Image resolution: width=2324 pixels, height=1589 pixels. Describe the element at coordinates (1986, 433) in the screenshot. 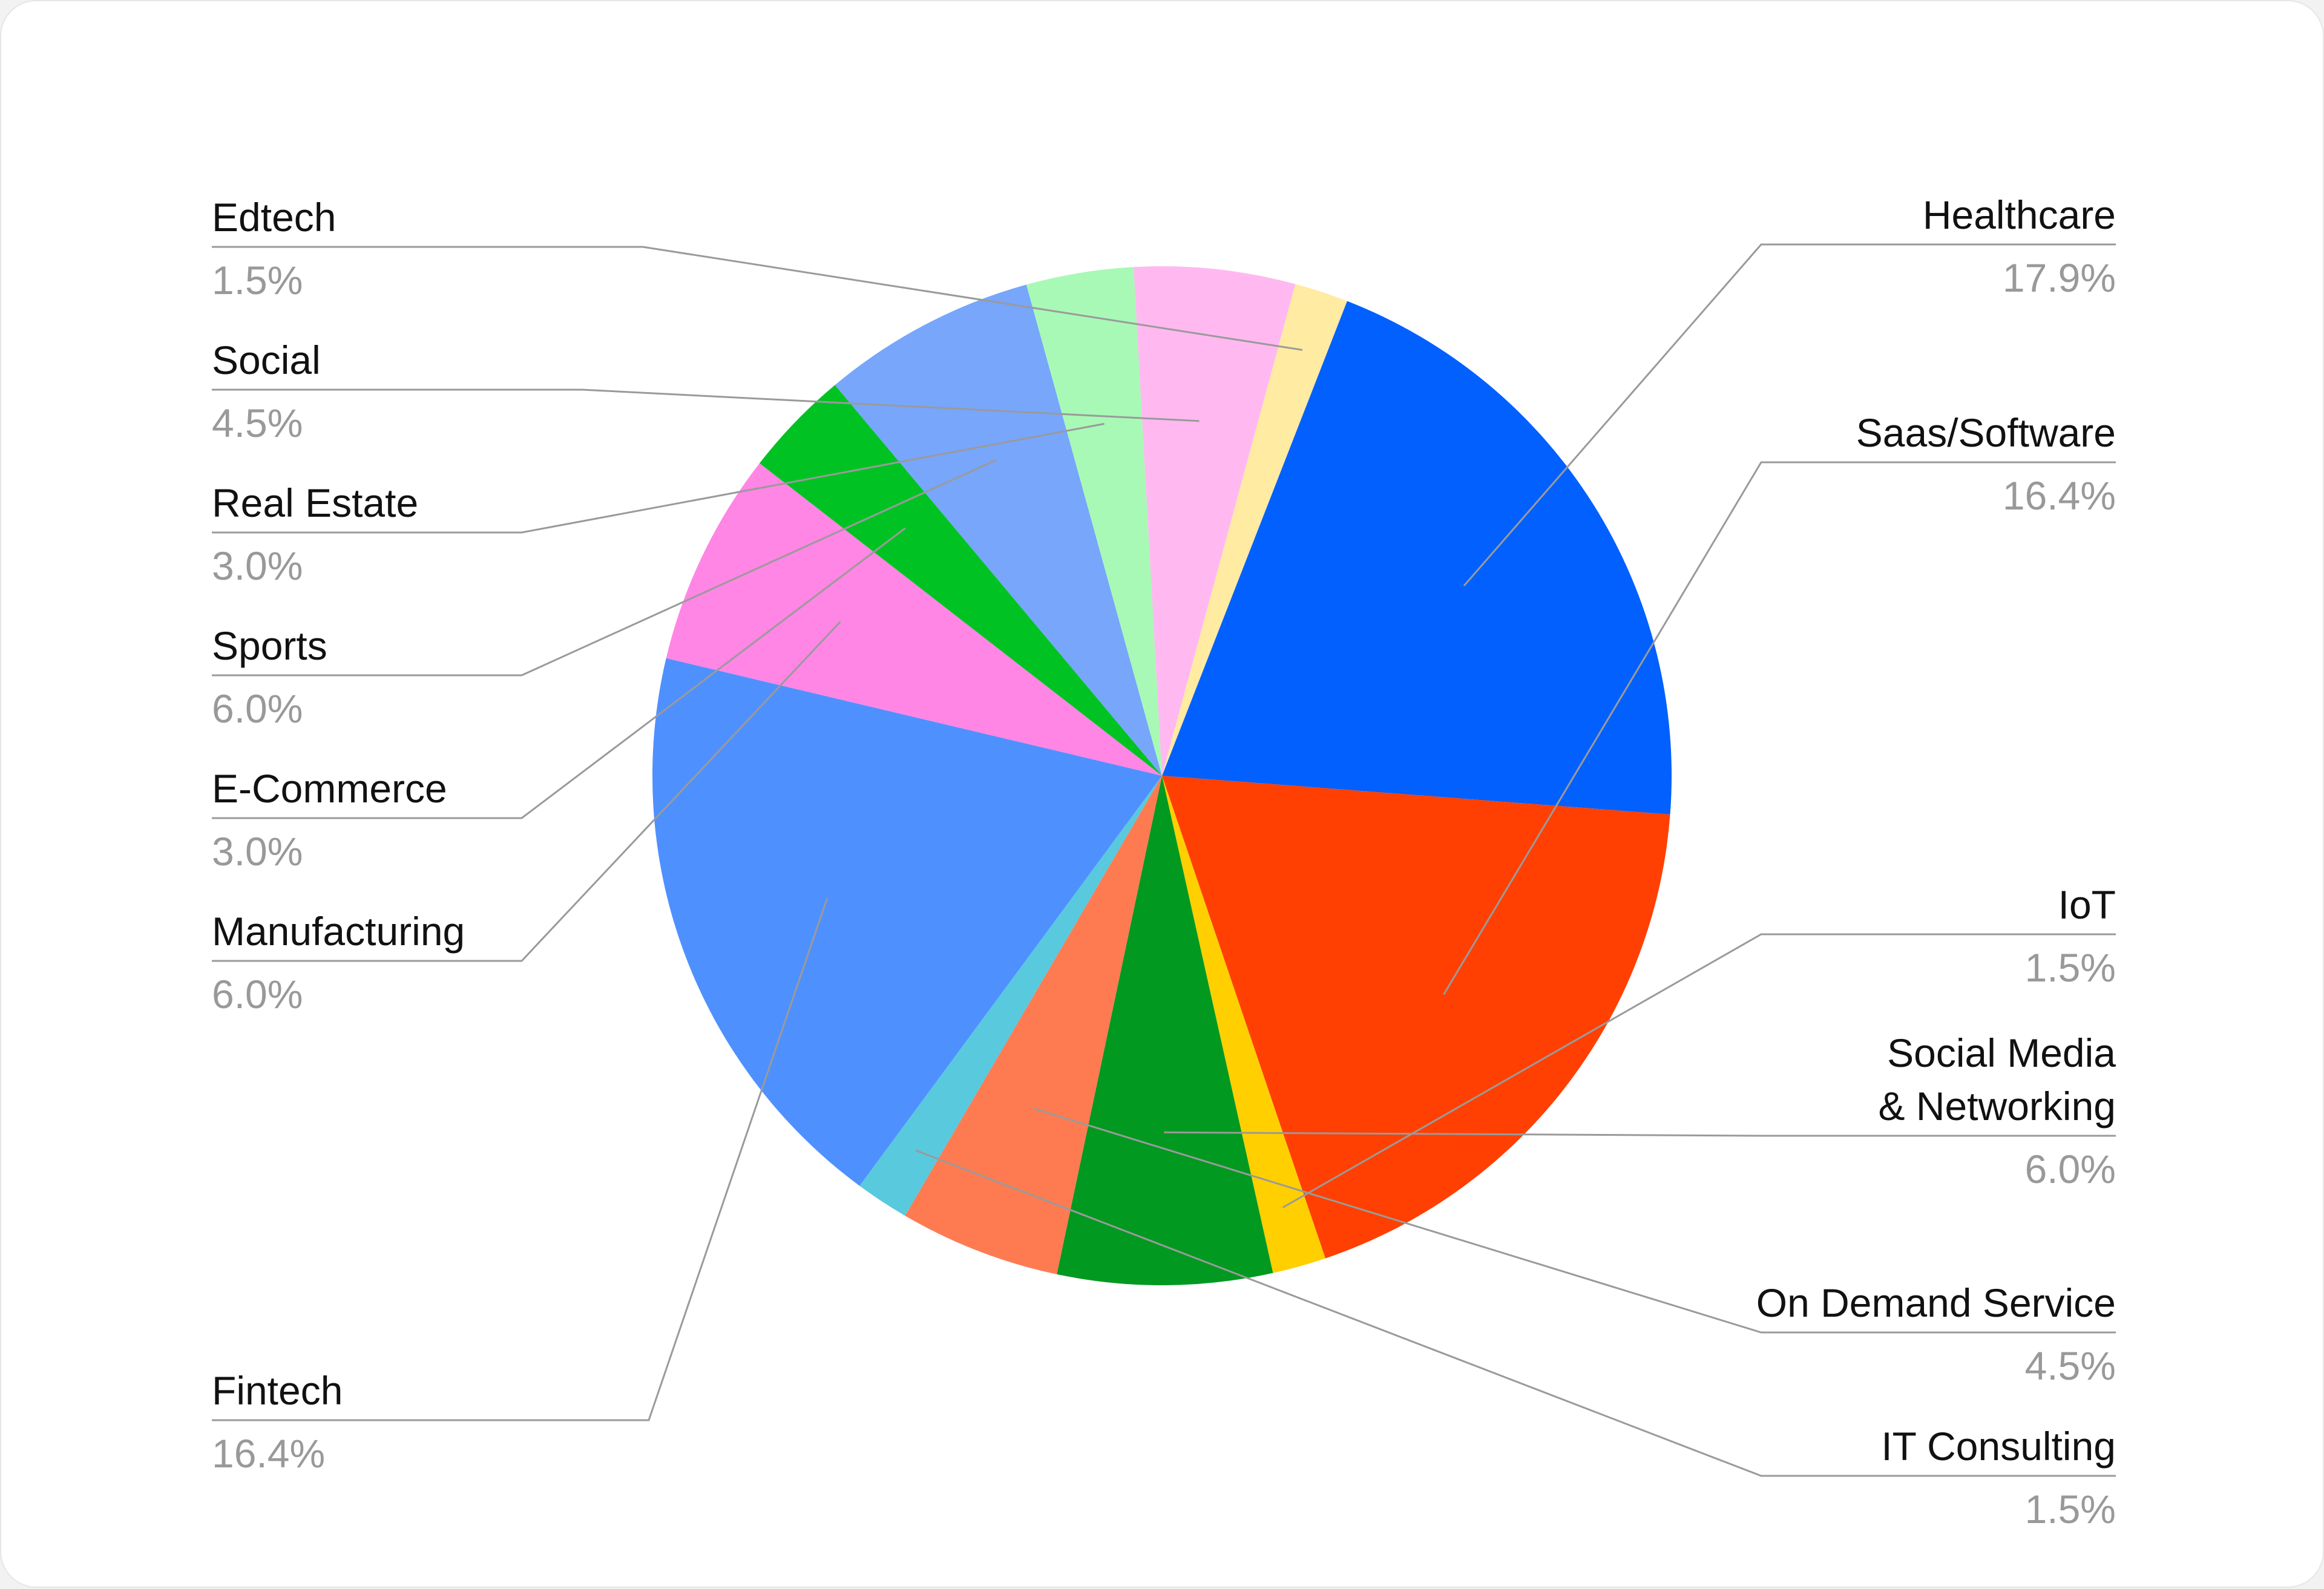

I see `label-saas-software: Saas/Software` at that location.